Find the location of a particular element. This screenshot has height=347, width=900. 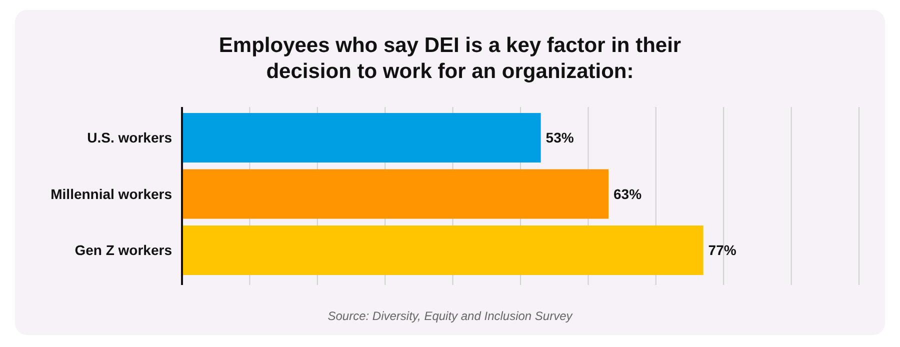

y-tick-label: U.S. workers is located at coordinates (129, 138).